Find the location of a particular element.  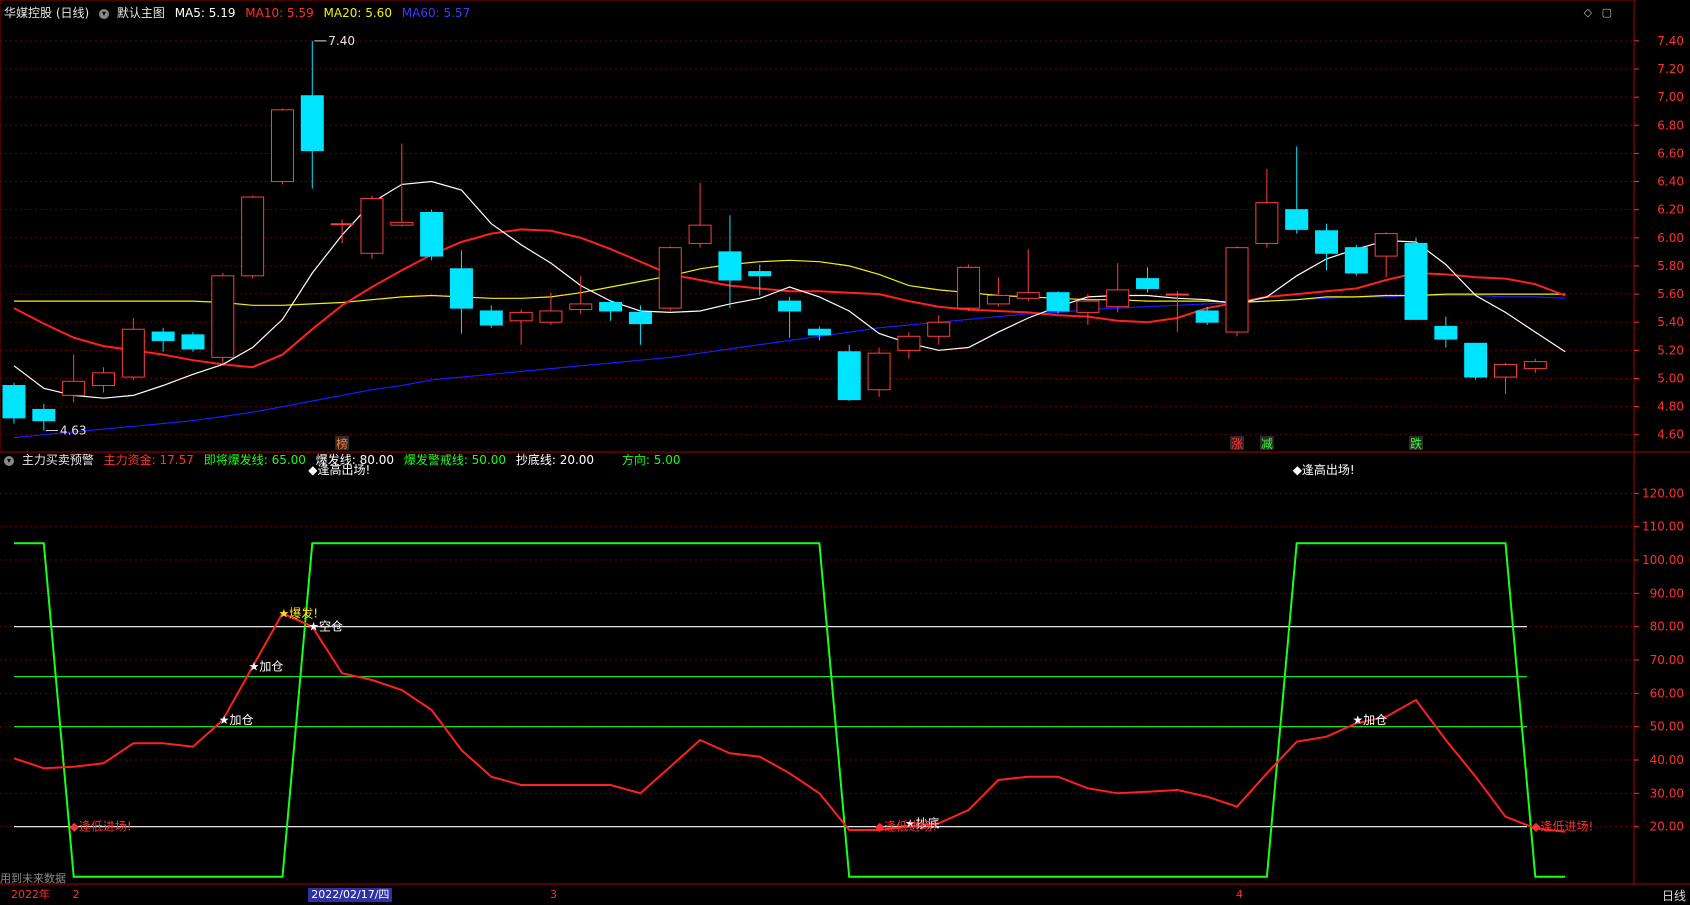

indicator-tick-label: 80.00 is located at coordinates (1667, 627).